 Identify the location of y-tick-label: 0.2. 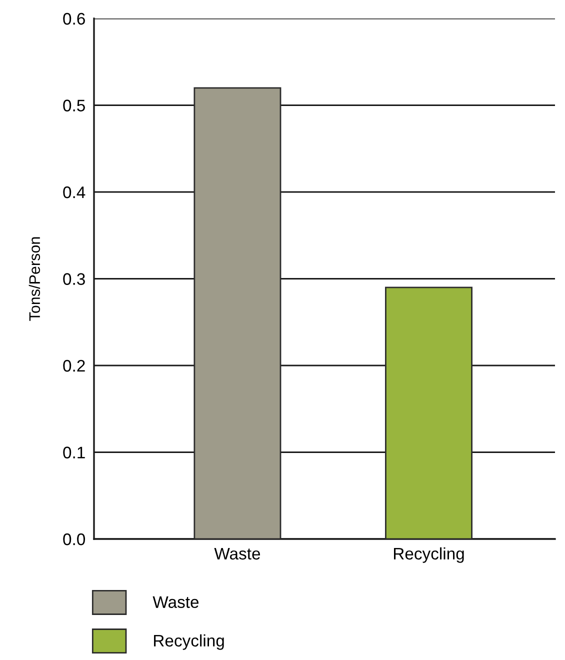
(74, 366).